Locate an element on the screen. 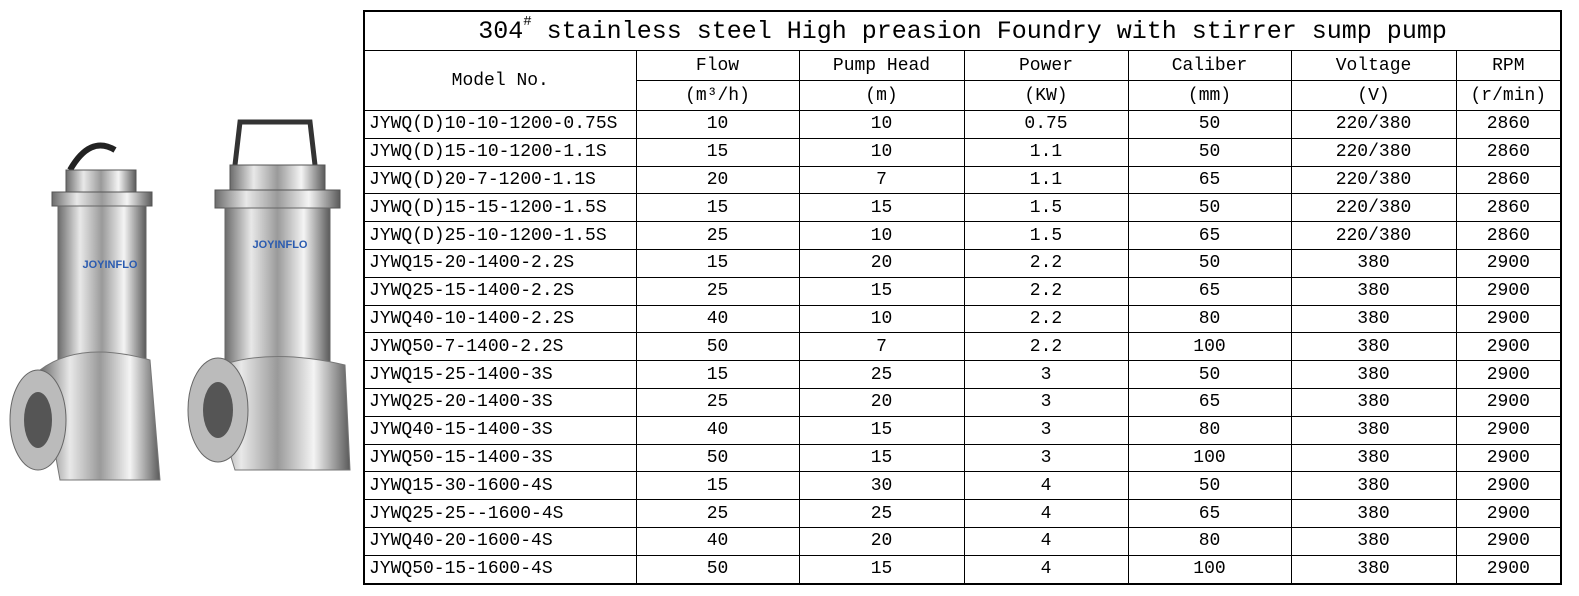 This screenshot has height=596, width=1579. value-cell: 0.75 is located at coordinates (1046, 124).